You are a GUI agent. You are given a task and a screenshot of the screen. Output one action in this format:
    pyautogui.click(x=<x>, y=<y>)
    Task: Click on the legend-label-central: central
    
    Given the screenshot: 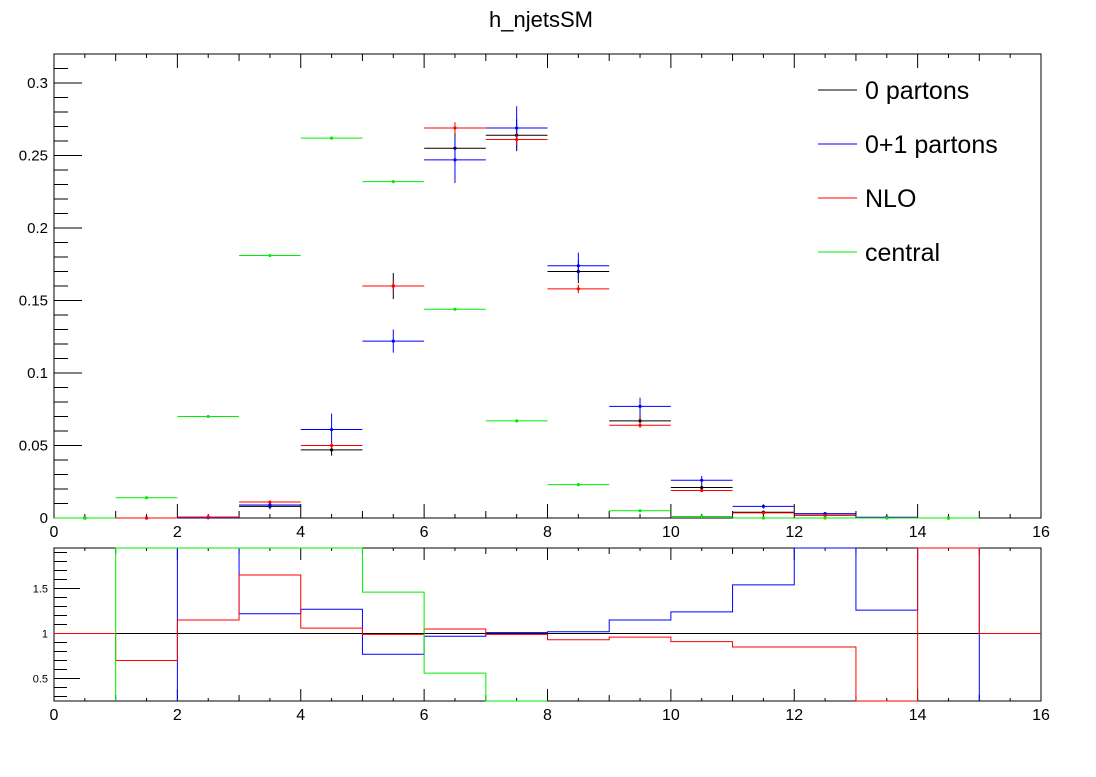 What is the action you would take?
    pyautogui.click(x=902, y=253)
    